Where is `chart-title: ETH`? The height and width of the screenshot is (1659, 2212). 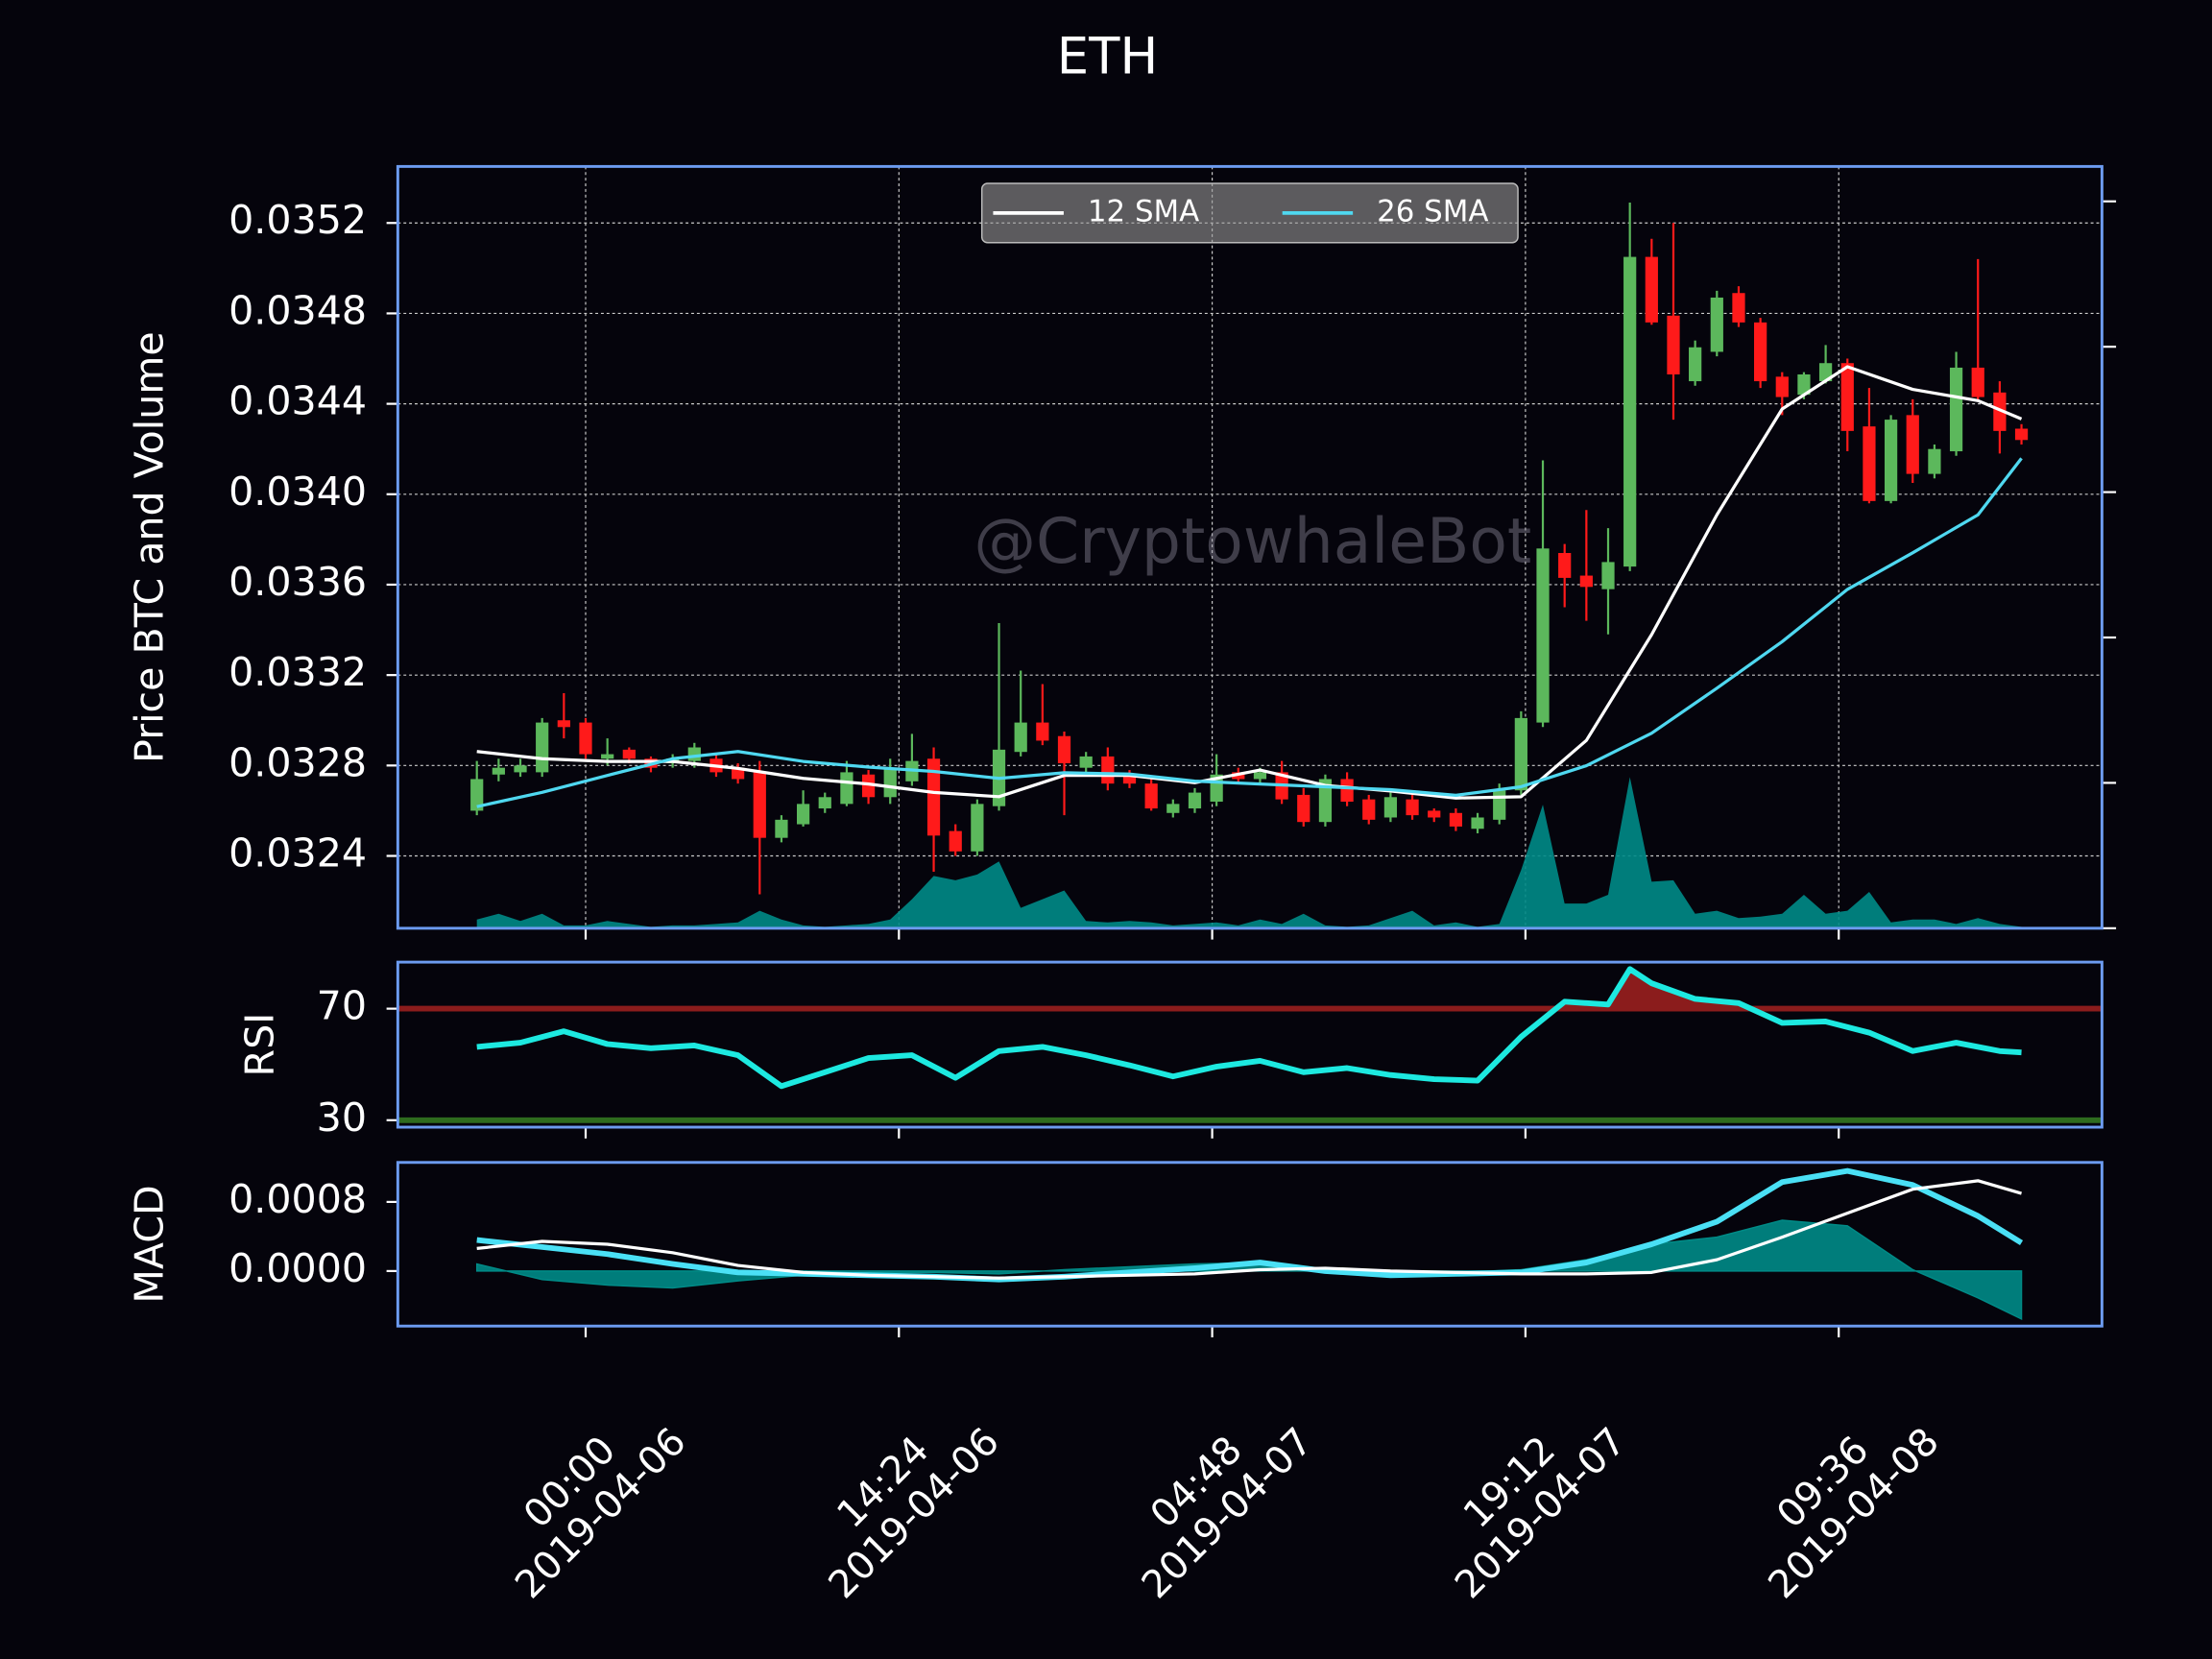
chart-title: ETH is located at coordinates (1107, 56).